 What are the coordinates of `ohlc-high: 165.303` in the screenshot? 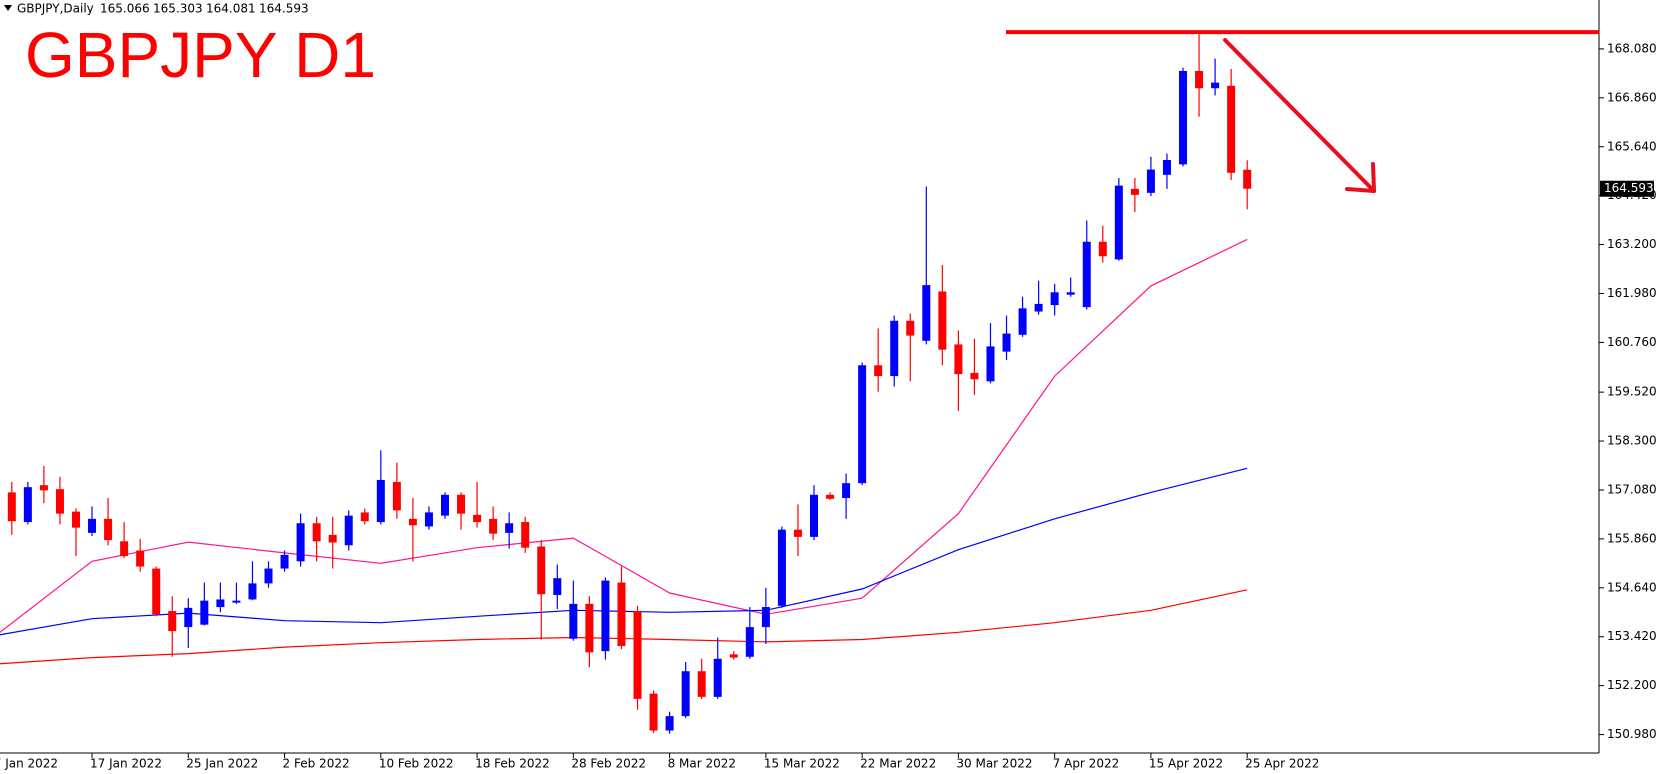 It's located at (178, 9).